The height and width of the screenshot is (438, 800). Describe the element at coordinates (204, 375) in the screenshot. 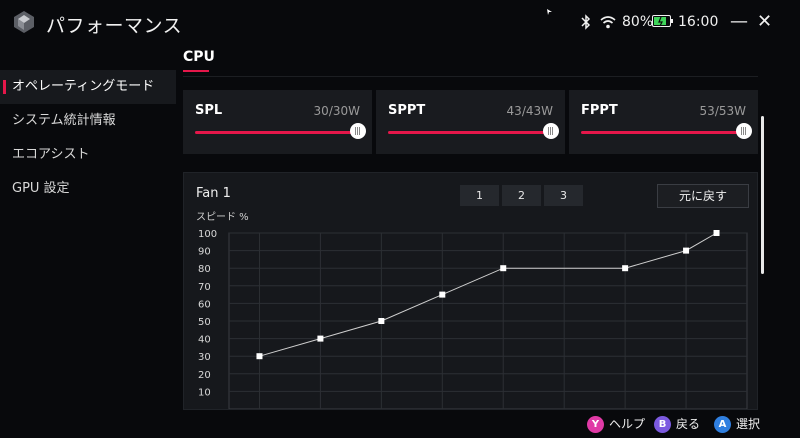

I see `y-tick-label: 20` at that location.